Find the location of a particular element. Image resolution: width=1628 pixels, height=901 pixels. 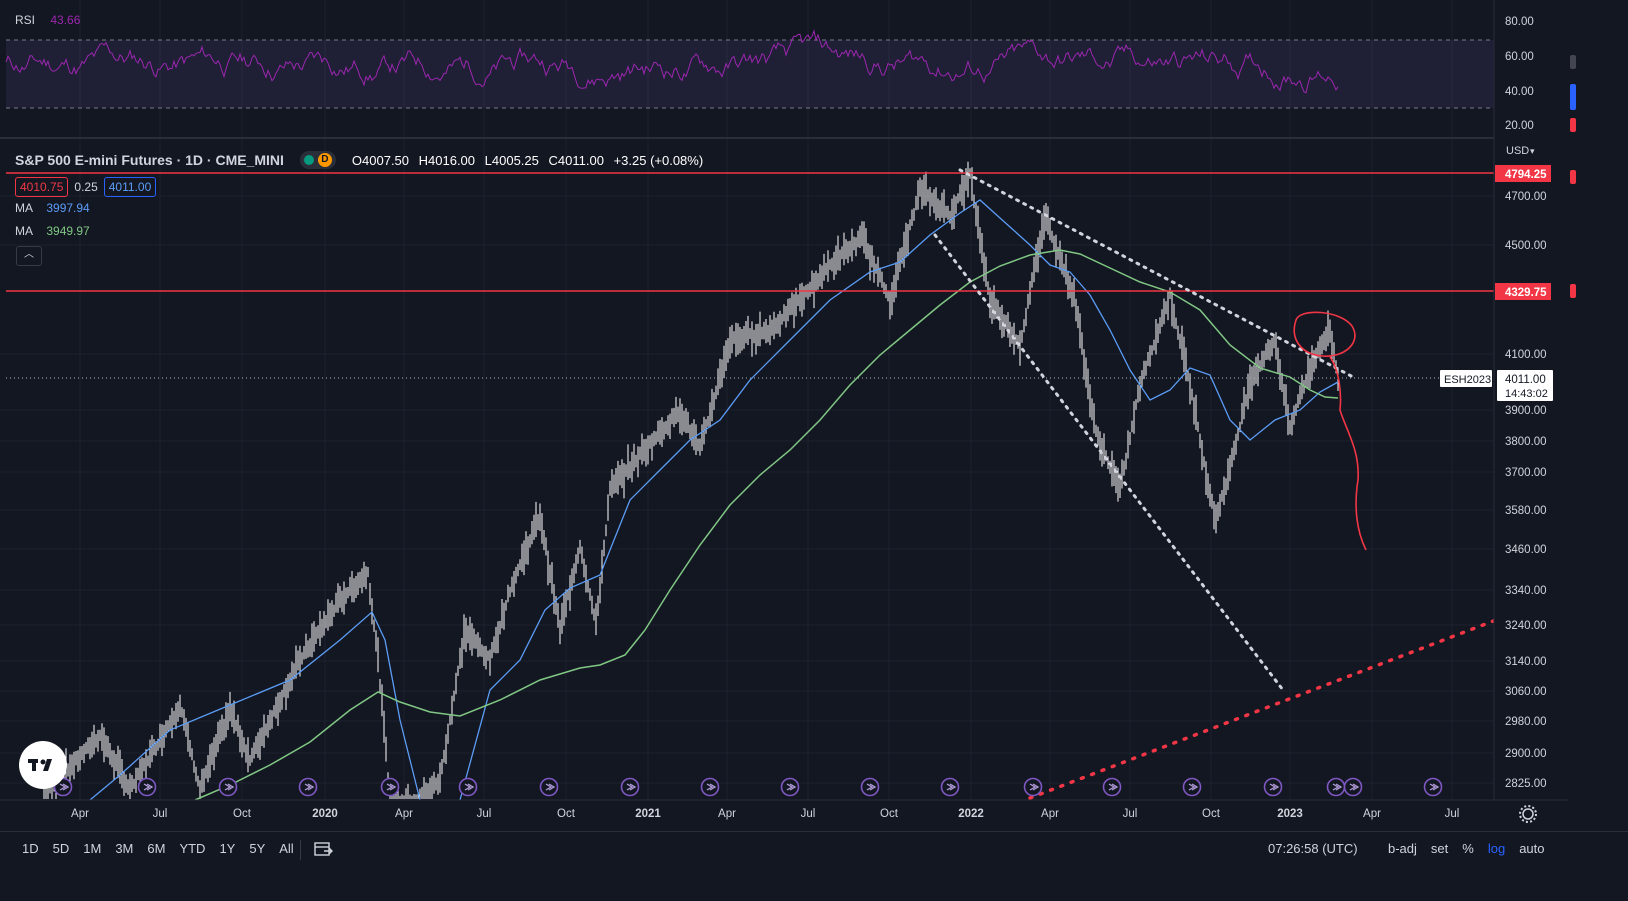

date-range-selector: 1D 5D 1M 3M 6M YTD 1Y 5Y All is located at coordinates (158, 848).